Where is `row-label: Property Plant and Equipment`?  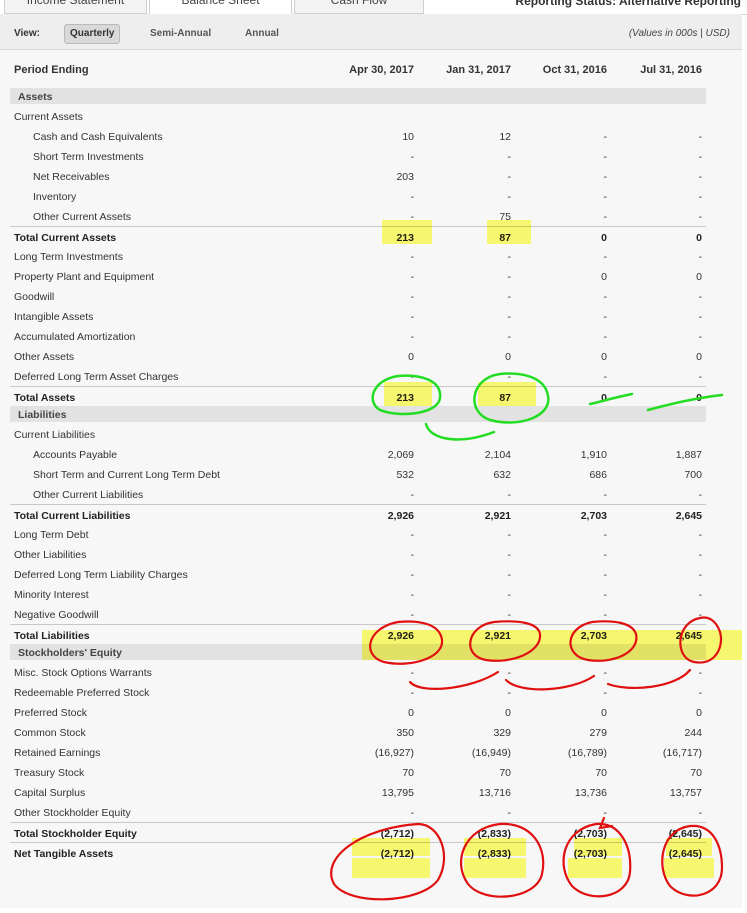 row-label: Property Plant and Equipment is located at coordinates (84, 277).